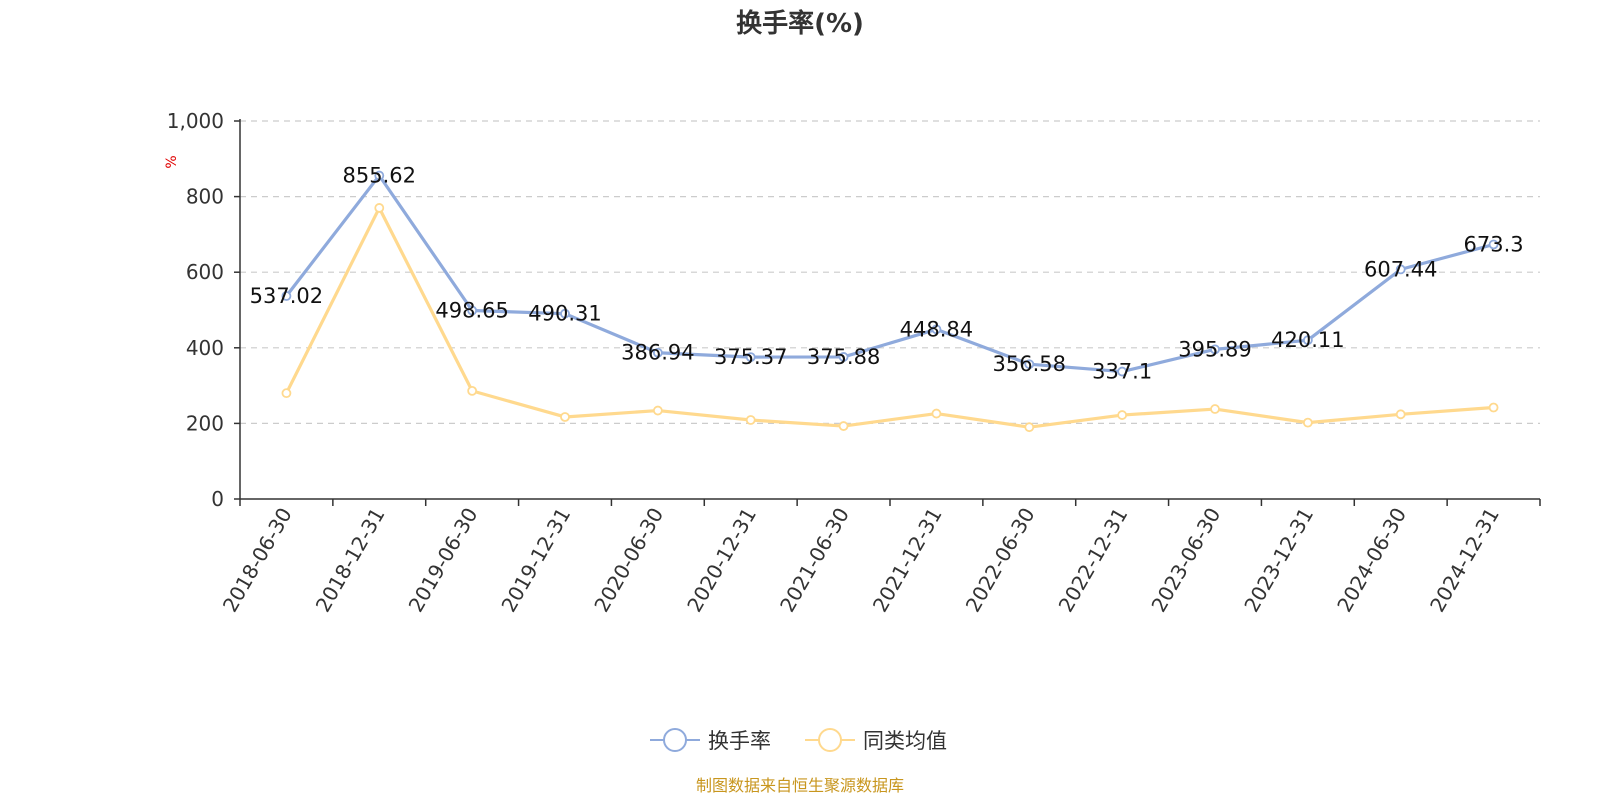  I want to click on legend-item-2: 同类均值, so click(876, 740).